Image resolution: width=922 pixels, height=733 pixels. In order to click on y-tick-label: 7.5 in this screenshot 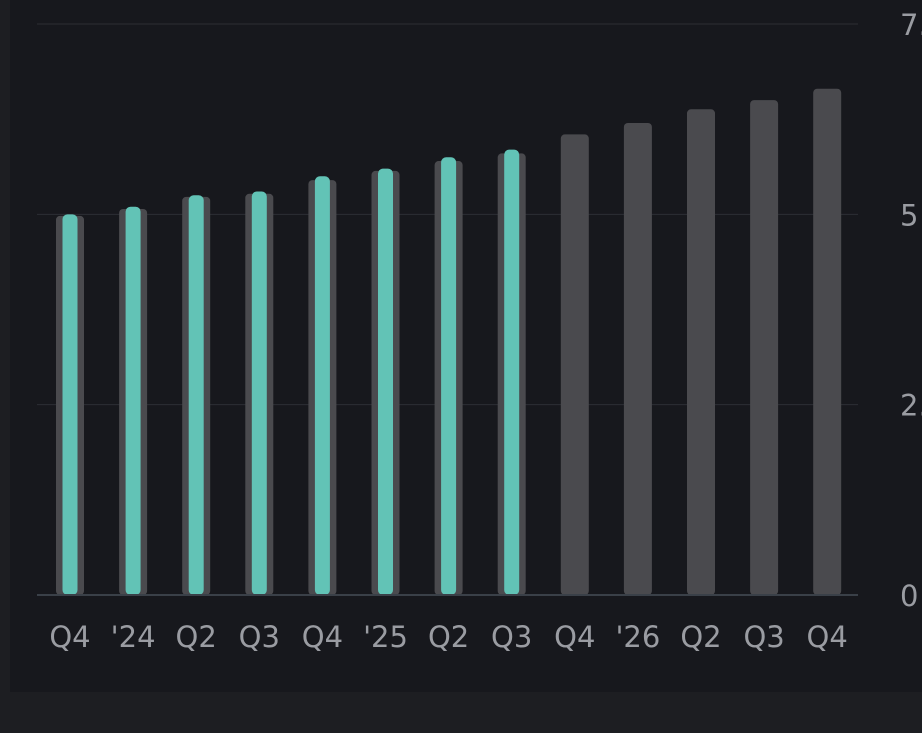, I will do `click(911, 25)`.